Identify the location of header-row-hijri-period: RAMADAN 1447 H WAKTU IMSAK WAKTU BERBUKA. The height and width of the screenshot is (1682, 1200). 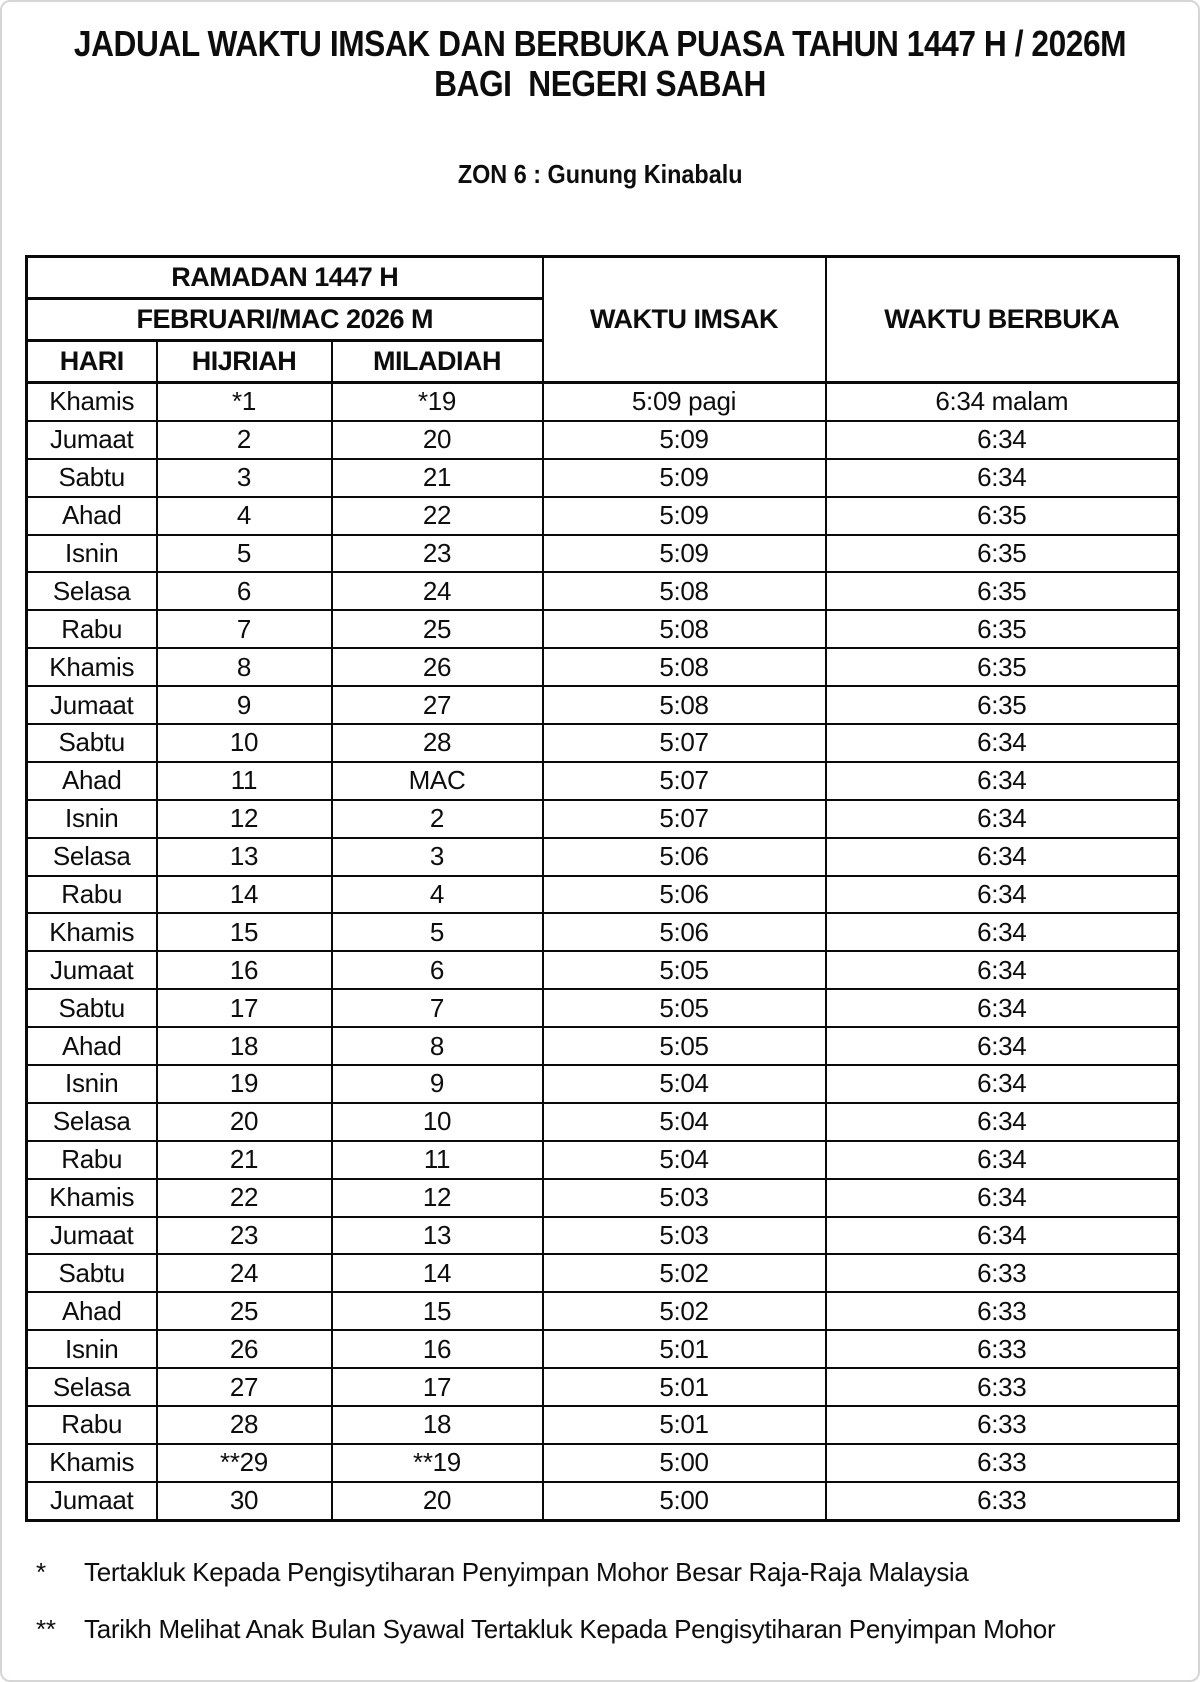
(602, 319).